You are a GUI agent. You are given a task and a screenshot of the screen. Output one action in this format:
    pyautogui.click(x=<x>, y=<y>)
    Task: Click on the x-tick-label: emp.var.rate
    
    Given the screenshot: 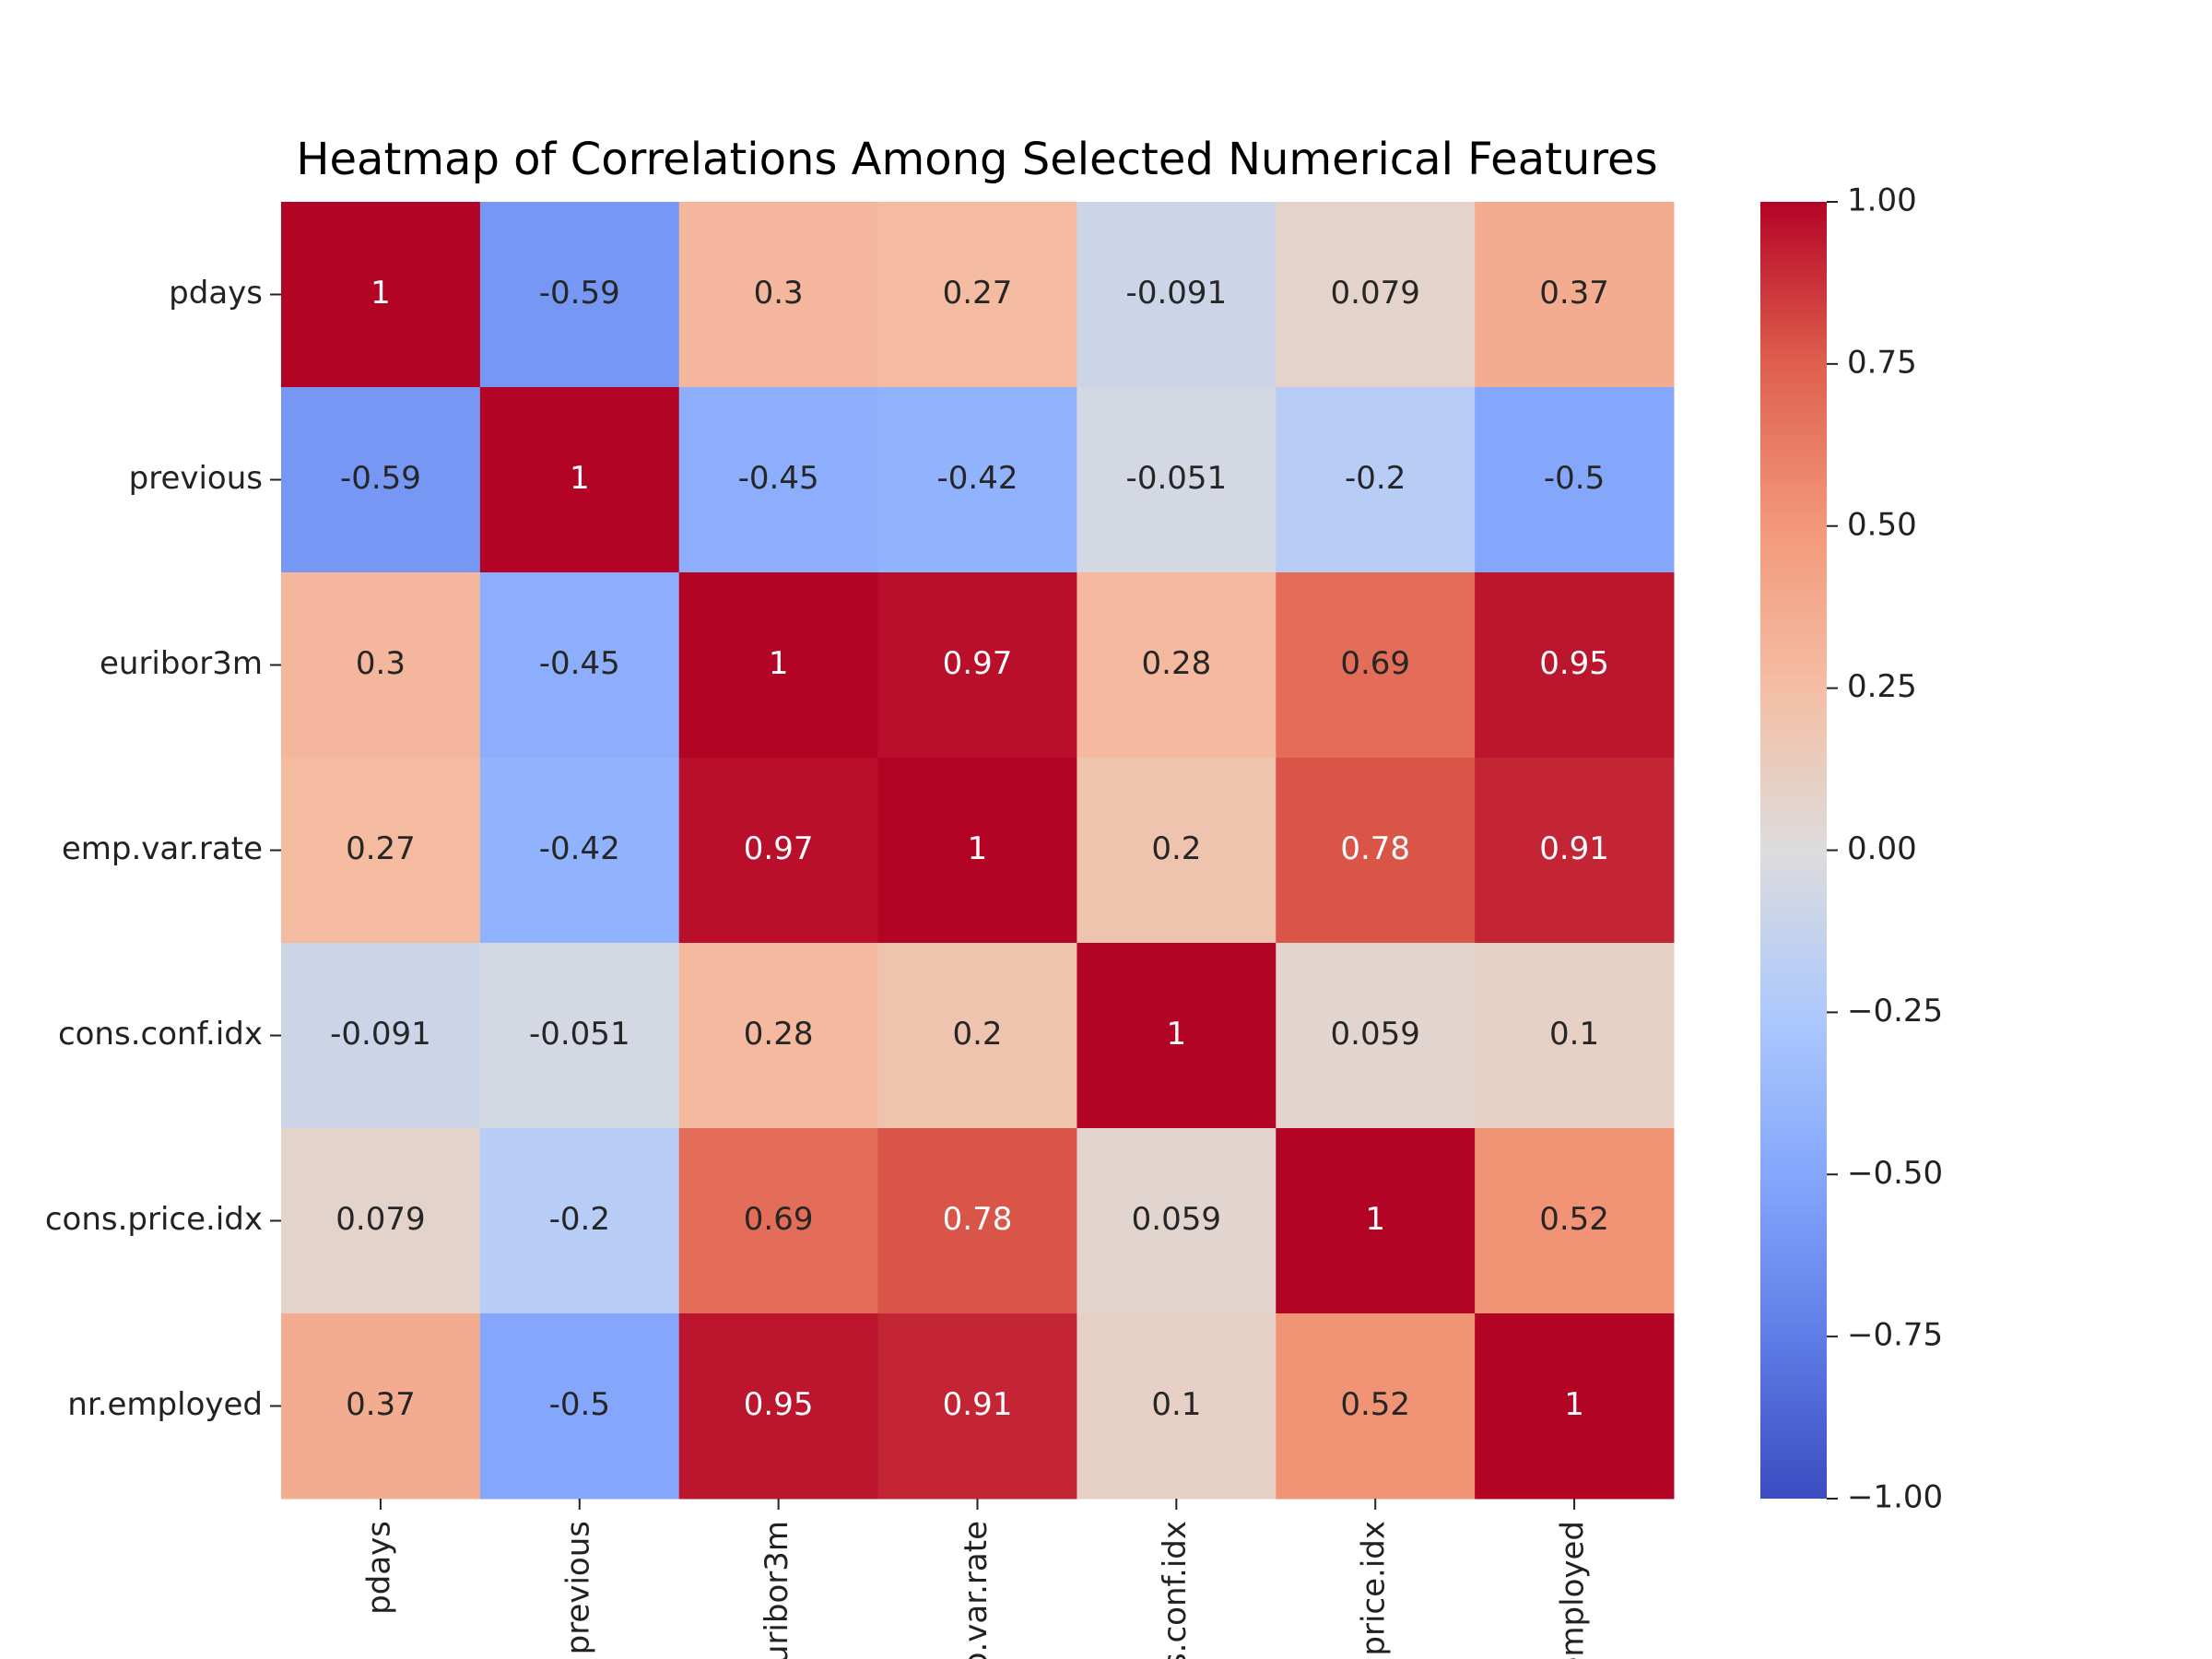 What is the action you would take?
    pyautogui.click(x=976, y=1590)
    